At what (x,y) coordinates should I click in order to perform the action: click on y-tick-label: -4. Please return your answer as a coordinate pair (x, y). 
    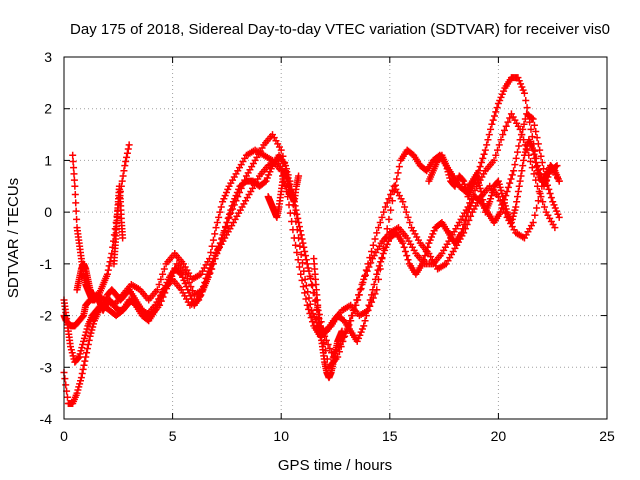
    Looking at the image, I should click on (46, 419).